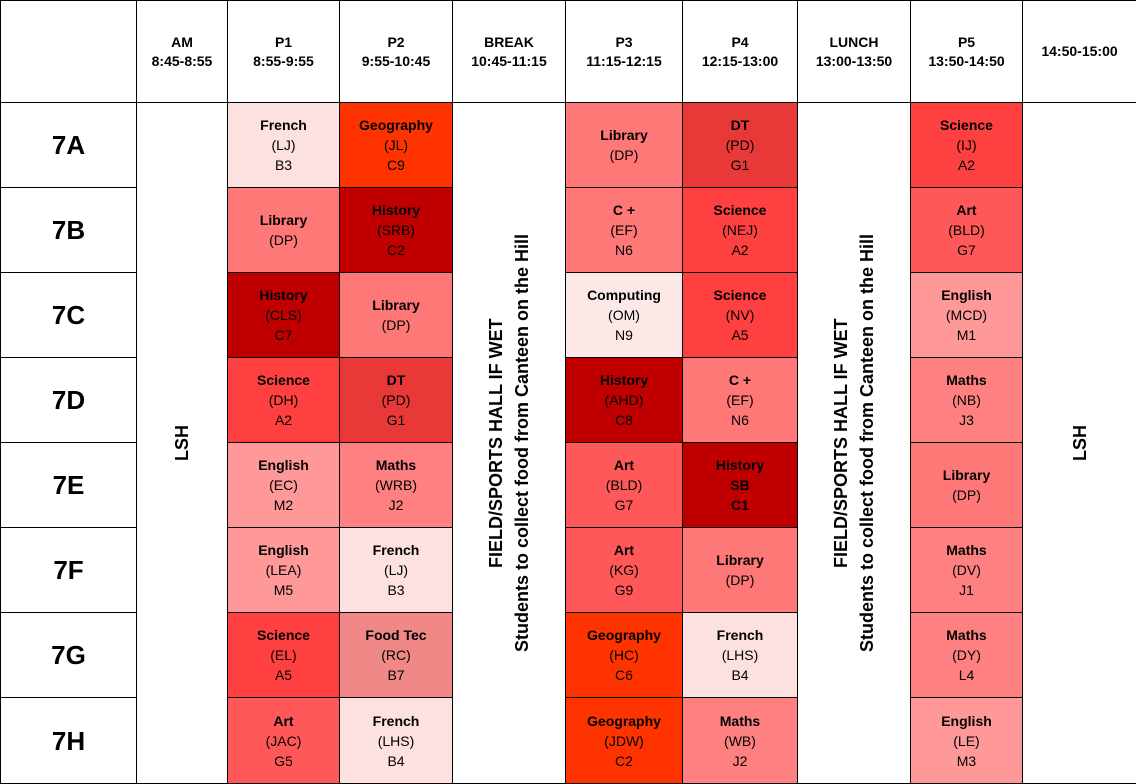  I want to click on lesson-cell: Maths (NB) J3, so click(966, 400).